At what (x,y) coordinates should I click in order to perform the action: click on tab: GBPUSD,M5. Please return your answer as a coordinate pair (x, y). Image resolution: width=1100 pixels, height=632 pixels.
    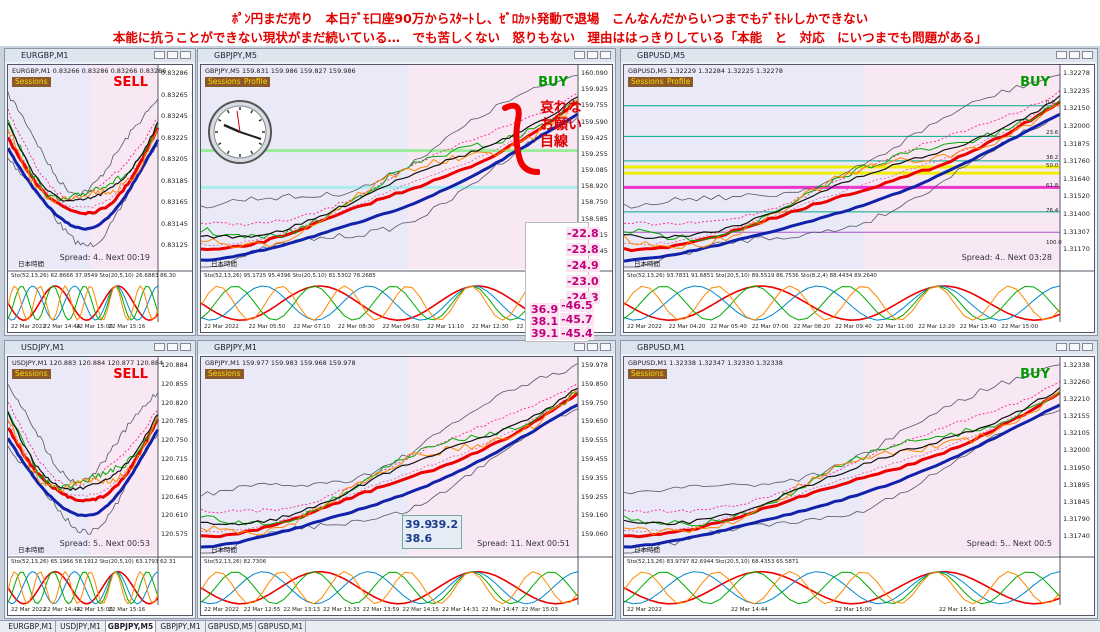
    Looking at the image, I should click on (231, 626).